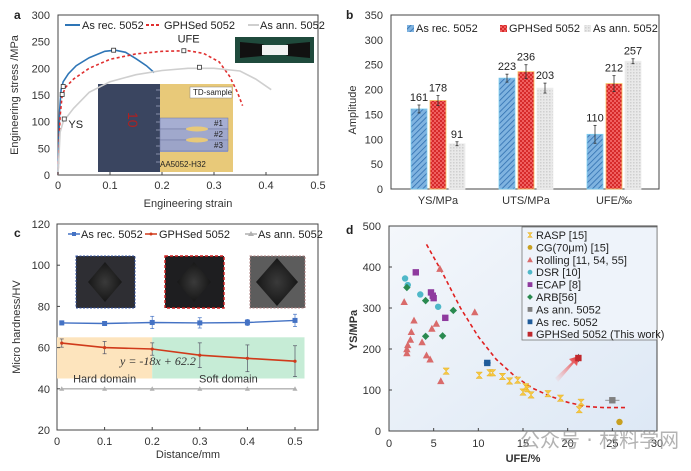 The width and height of the screenshot is (691, 471). I want to click on y-tick-label-a: 250, so click(41, 43).